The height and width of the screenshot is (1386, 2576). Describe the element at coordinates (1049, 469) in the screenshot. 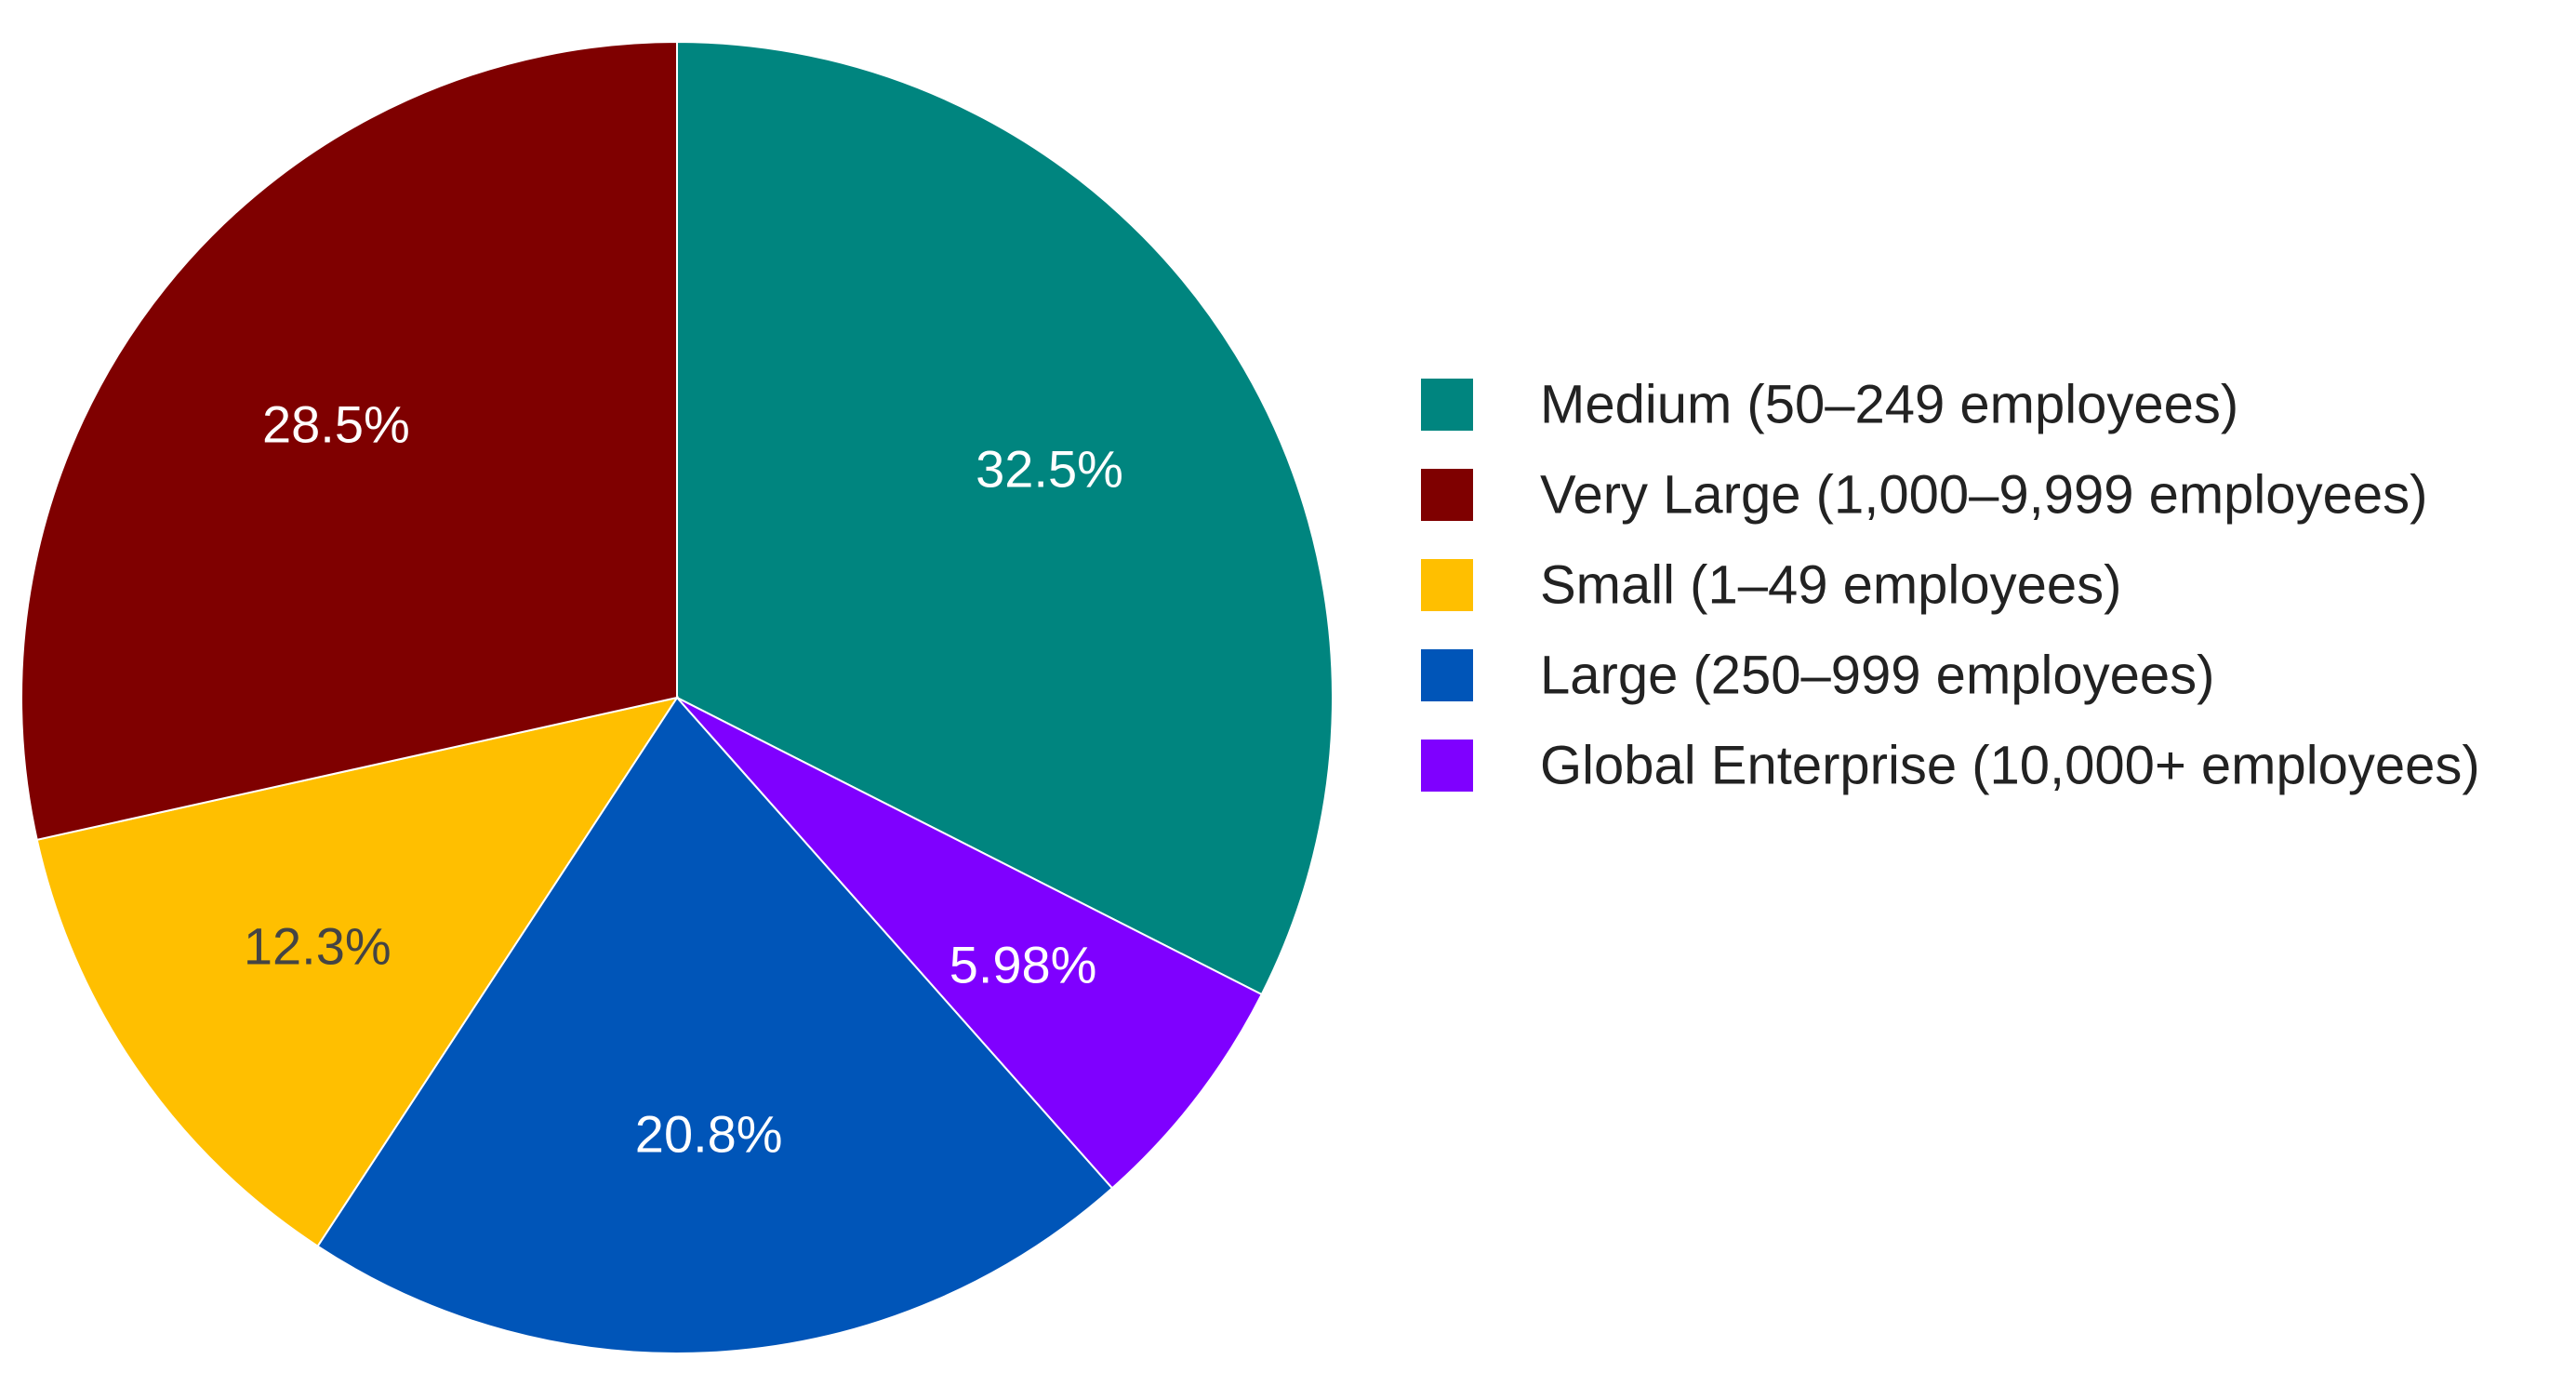

I see `pie-slice-value-label: 32.5%` at that location.